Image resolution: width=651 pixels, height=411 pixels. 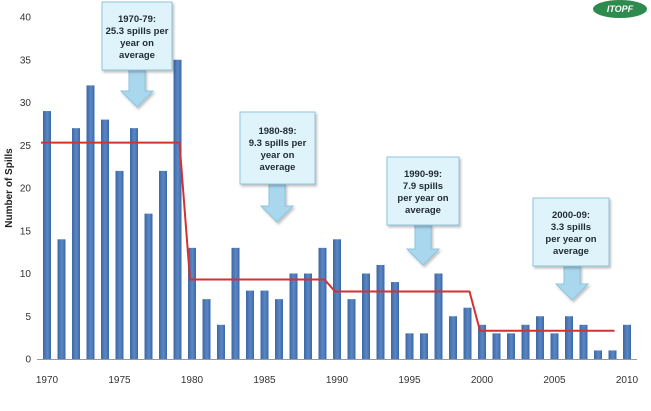 I want to click on itopf-logo: ITOPF, so click(x=620, y=9).